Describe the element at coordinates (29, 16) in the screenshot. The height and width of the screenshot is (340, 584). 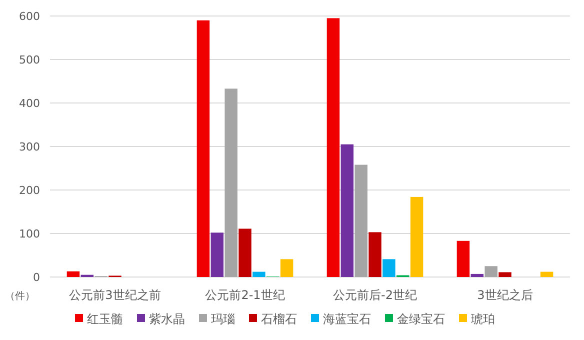
I see `y-tick-label: 600` at that location.